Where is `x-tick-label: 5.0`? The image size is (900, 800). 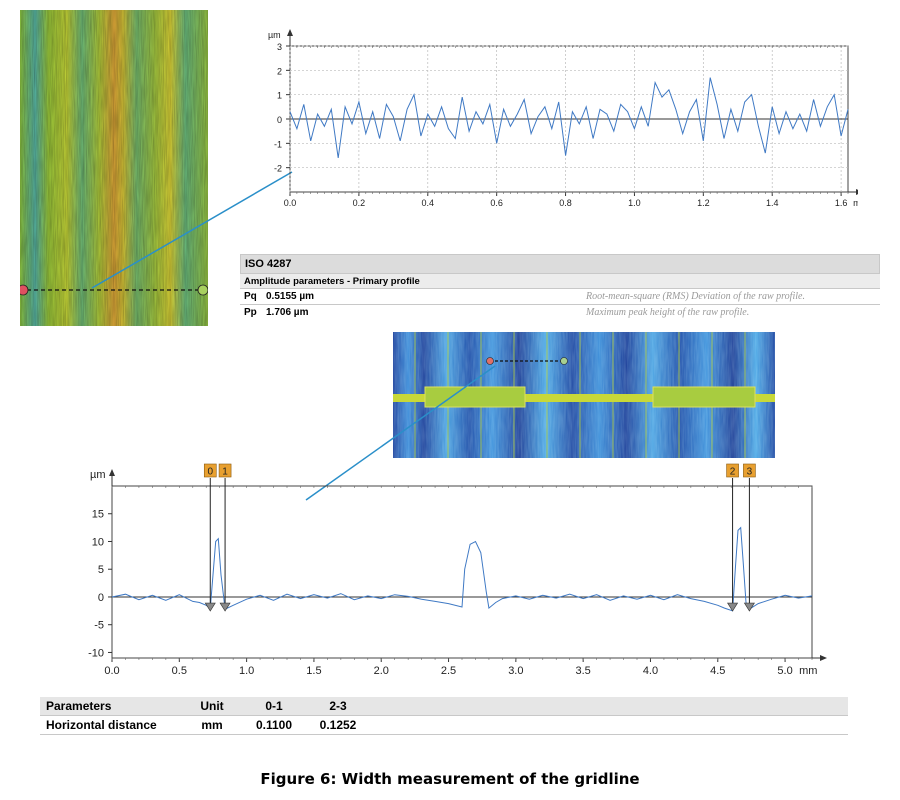
x-tick-label: 5.0 is located at coordinates (784, 671).